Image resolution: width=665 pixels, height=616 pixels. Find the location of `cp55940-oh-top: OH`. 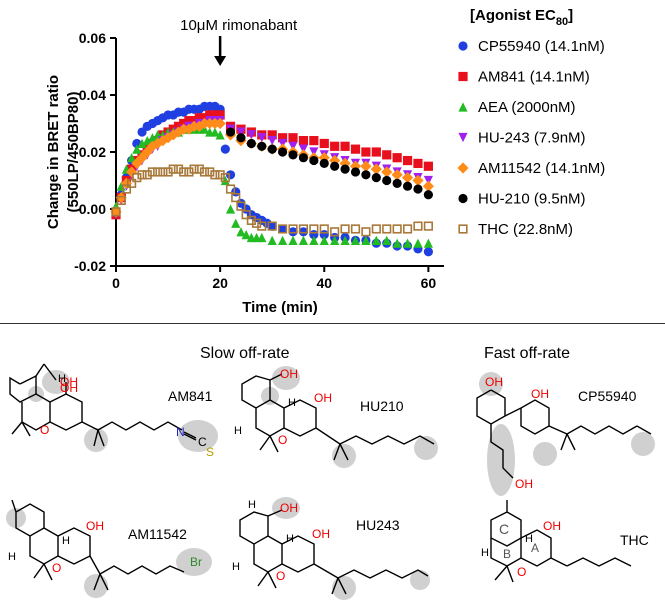

cp55940-oh-top: OH is located at coordinates (494, 382).